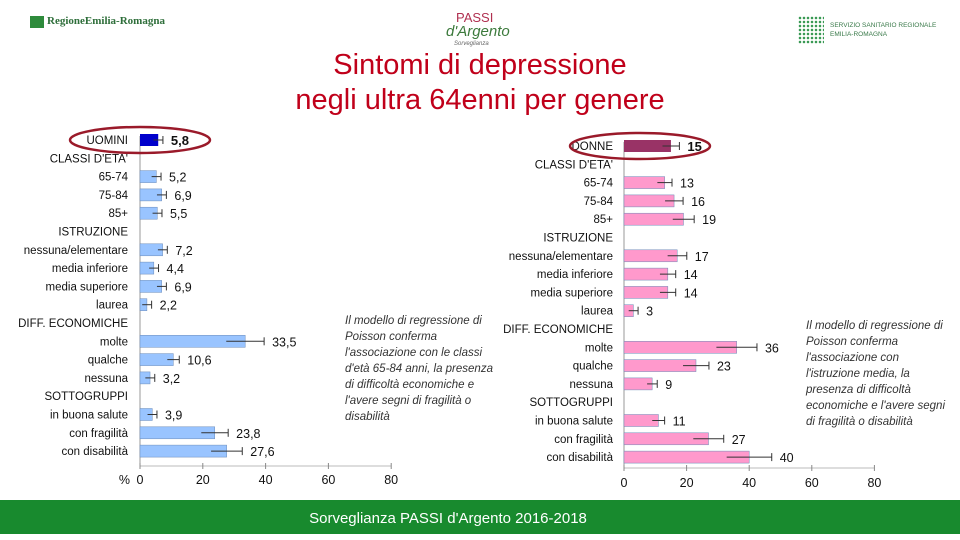 The height and width of the screenshot is (540, 960). I want to click on title-line-2: negli ultra 64enni per genere, so click(480, 100).